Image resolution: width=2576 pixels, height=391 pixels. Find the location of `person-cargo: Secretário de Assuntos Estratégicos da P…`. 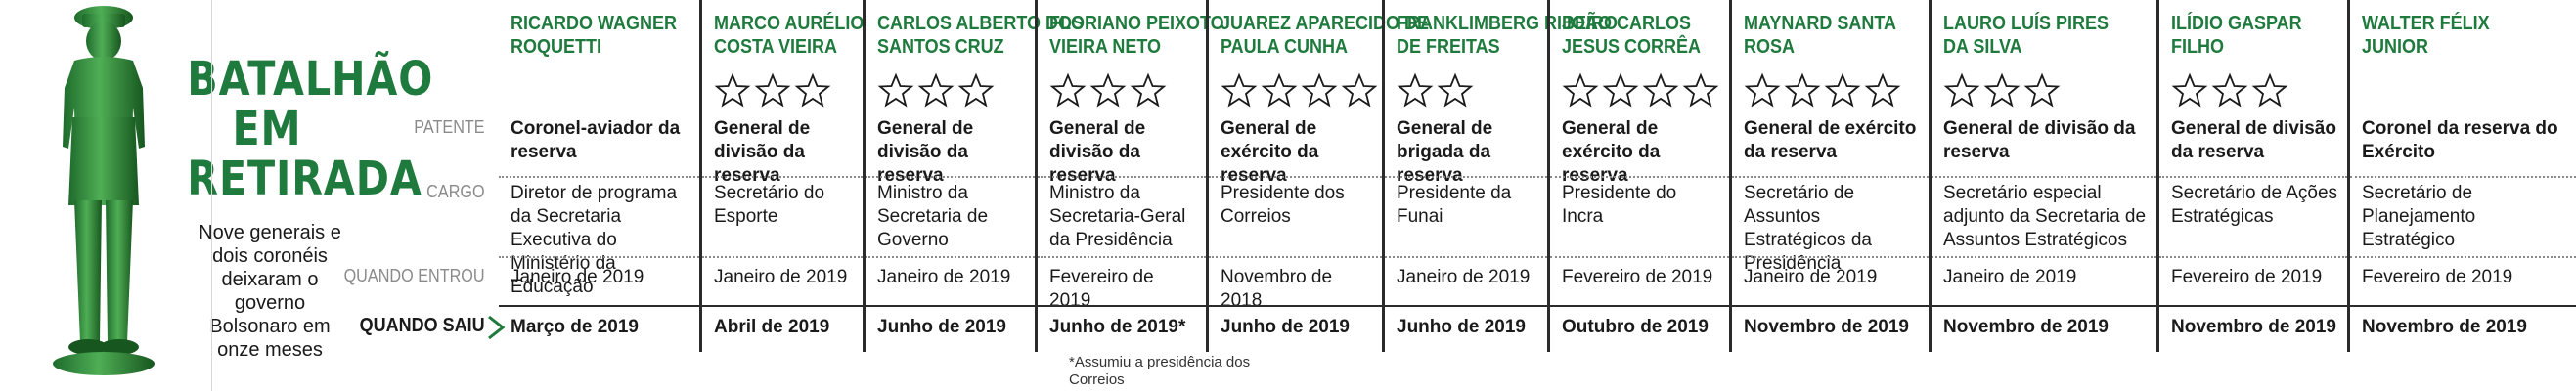

person-cargo: Secretário de Assuntos Estratégicos da P… is located at coordinates (1808, 228).